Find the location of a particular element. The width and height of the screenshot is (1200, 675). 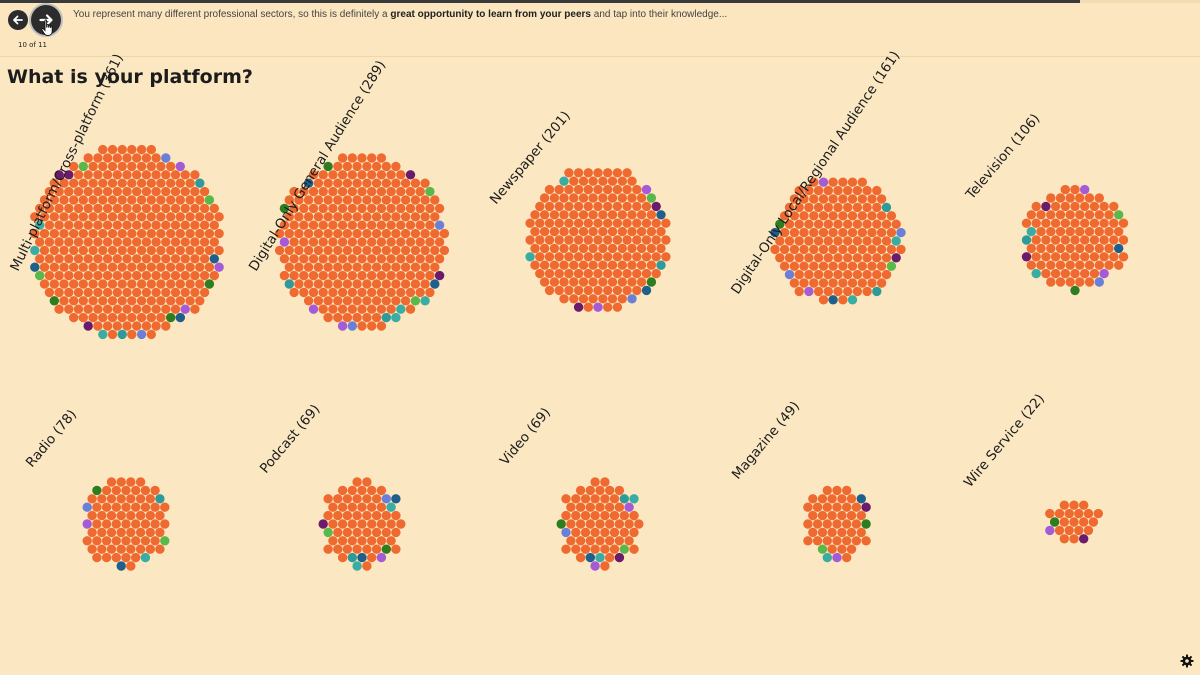

gear-icon is located at coordinates (1187, 661).